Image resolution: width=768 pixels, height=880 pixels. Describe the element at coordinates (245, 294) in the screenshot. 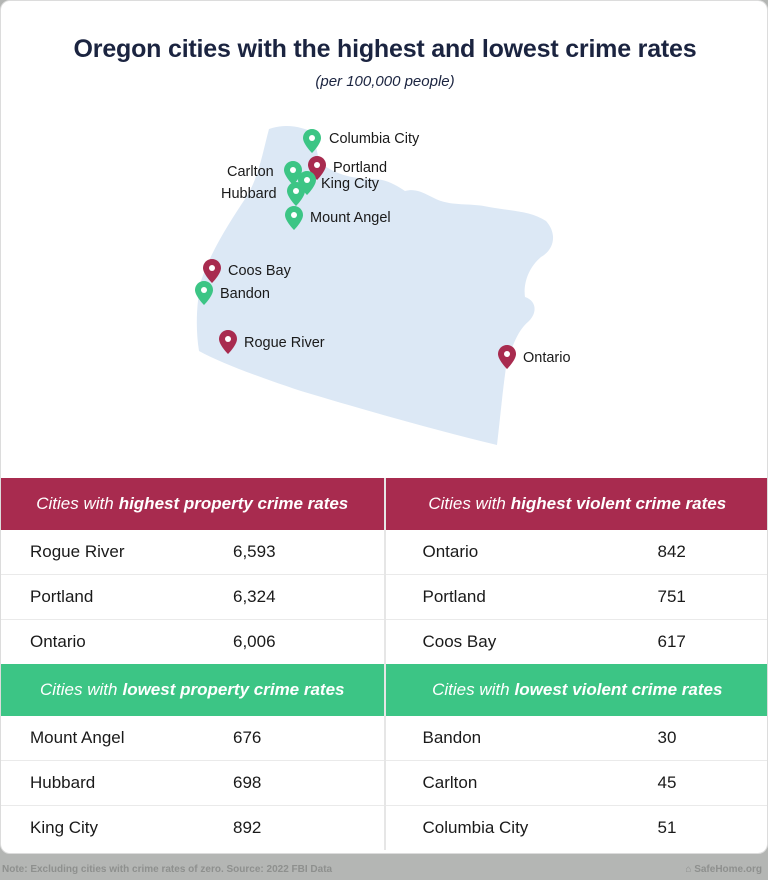

I see `pin-label-bandon: Bandon` at that location.